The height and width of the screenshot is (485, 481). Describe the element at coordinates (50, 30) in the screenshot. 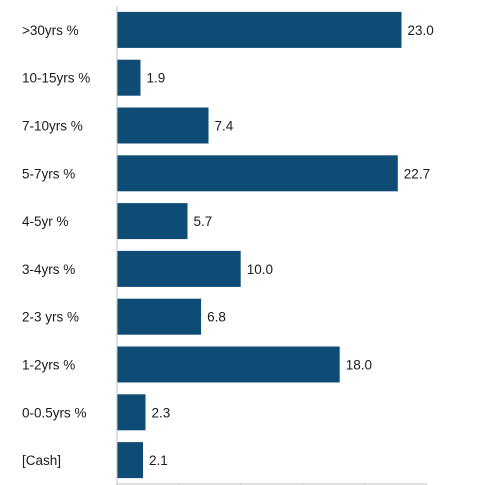

I see `category-label: >30yrs %` at that location.